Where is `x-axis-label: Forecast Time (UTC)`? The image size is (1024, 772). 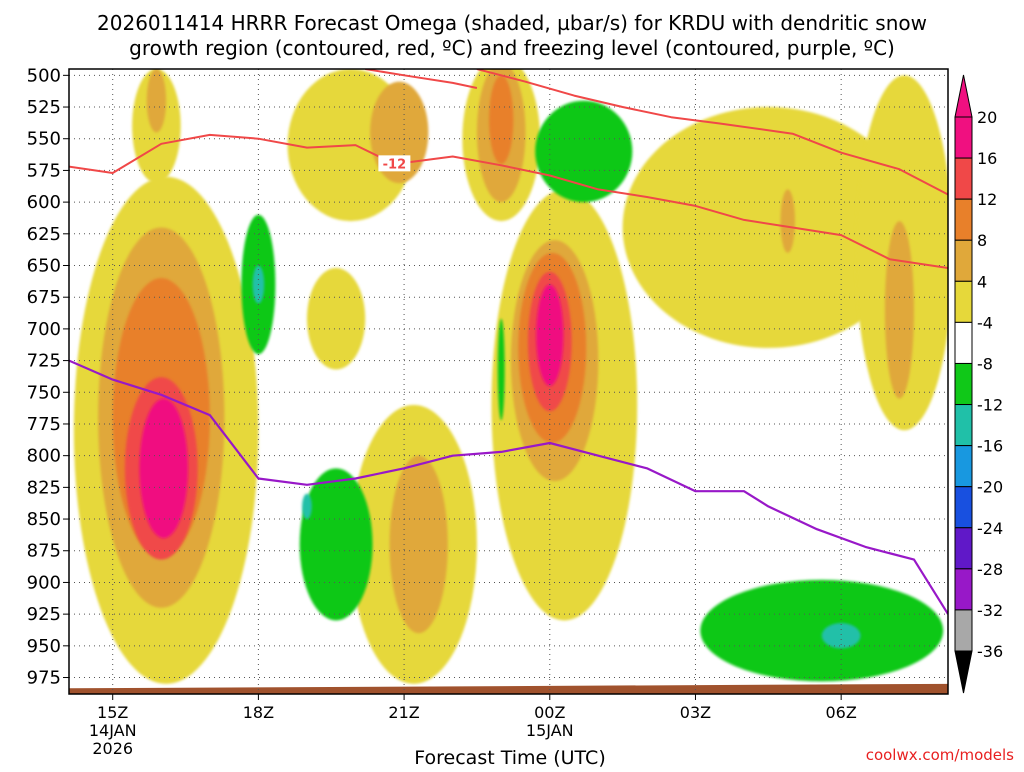 x-axis-label: Forecast Time (UTC) is located at coordinates (509, 757).